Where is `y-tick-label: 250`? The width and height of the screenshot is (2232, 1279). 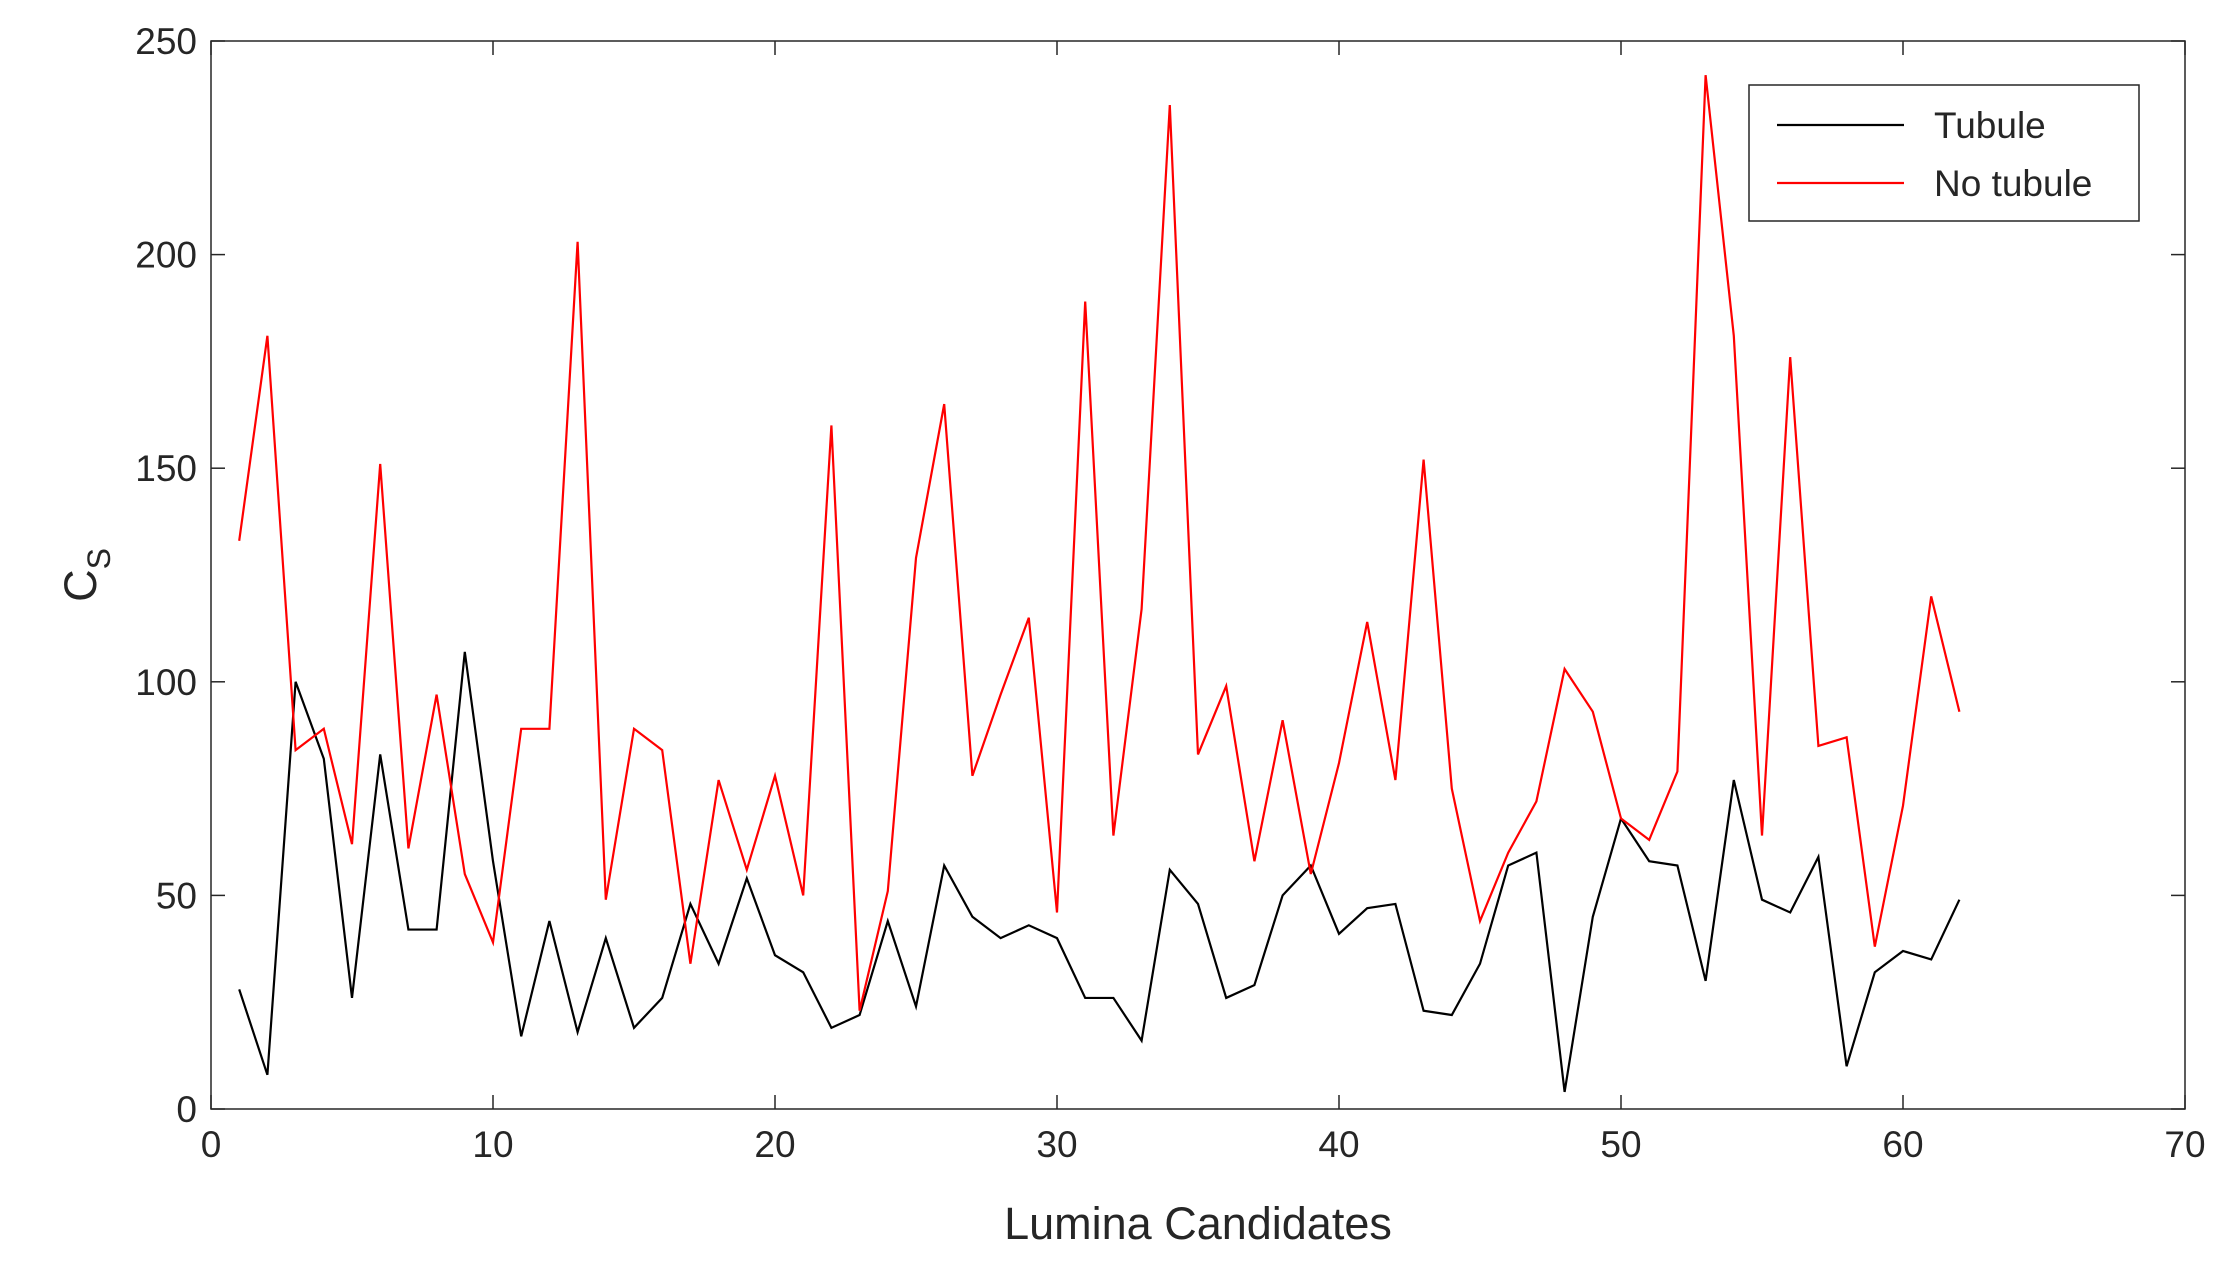
y-tick-label: 250 is located at coordinates (166, 41).